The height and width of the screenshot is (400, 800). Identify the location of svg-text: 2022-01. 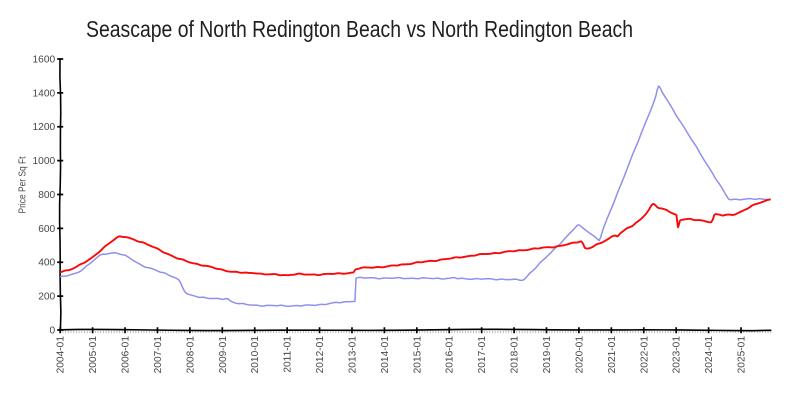
(644, 355).